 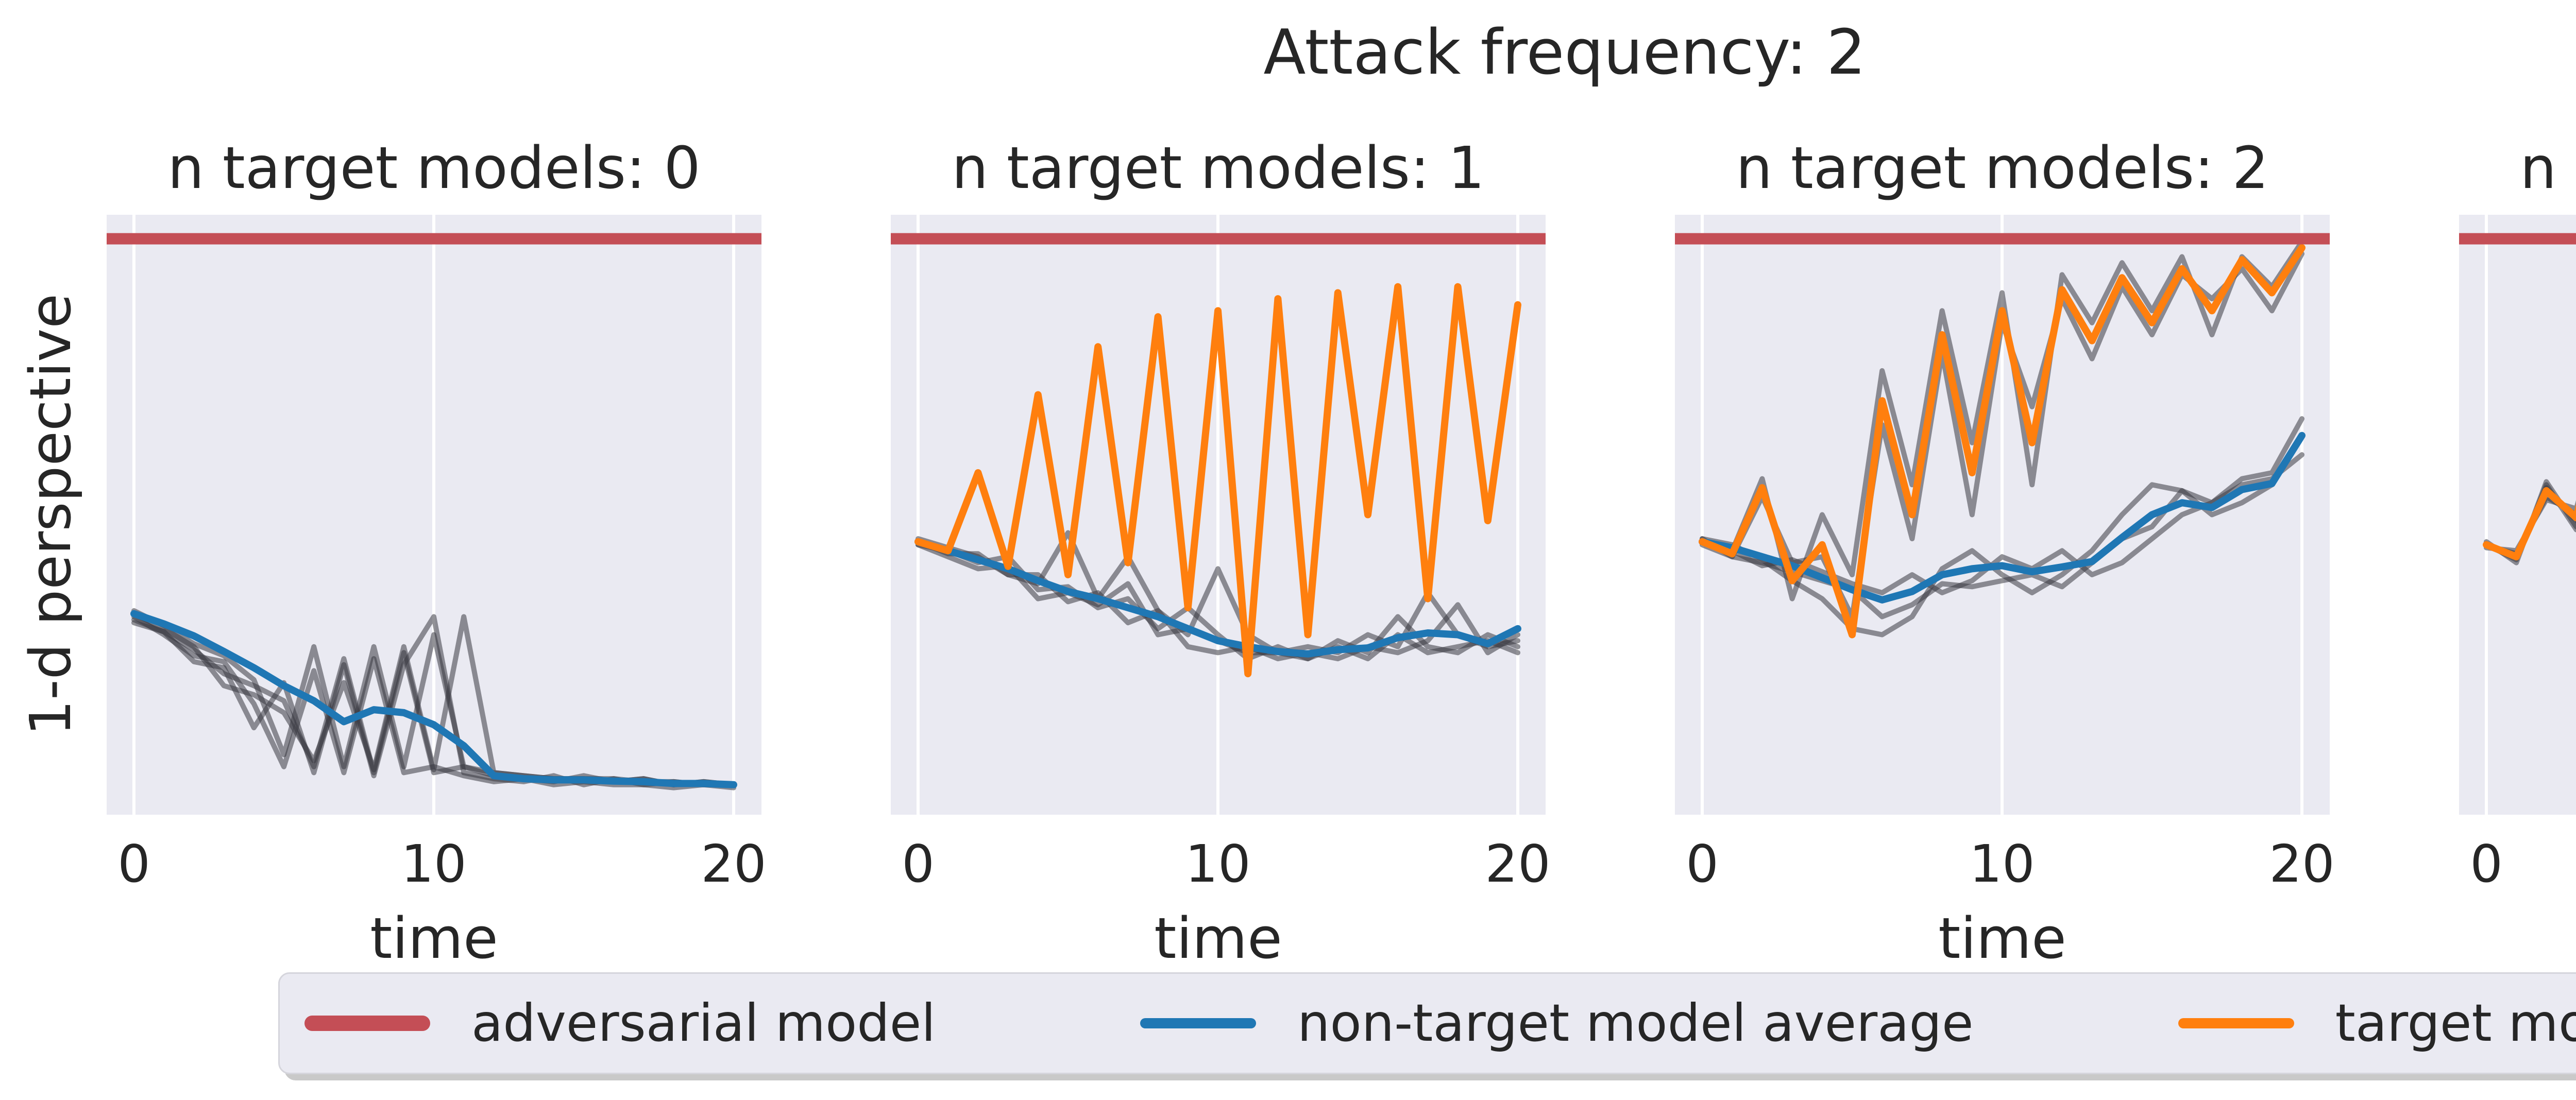 What do you see at coordinates (2455, 1023) in the screenshot?
I see `legend-label: target model average` at bounding box center [2455, 1023].